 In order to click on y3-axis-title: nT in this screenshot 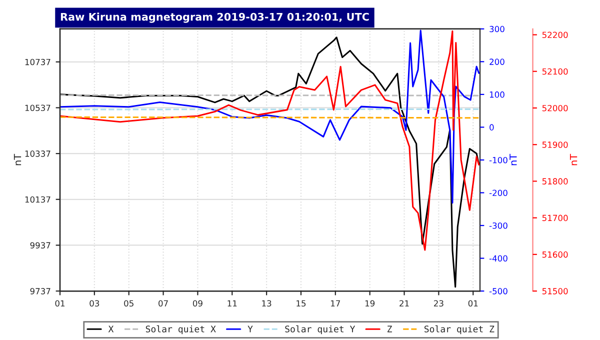, I will do `click(574, 160)`.